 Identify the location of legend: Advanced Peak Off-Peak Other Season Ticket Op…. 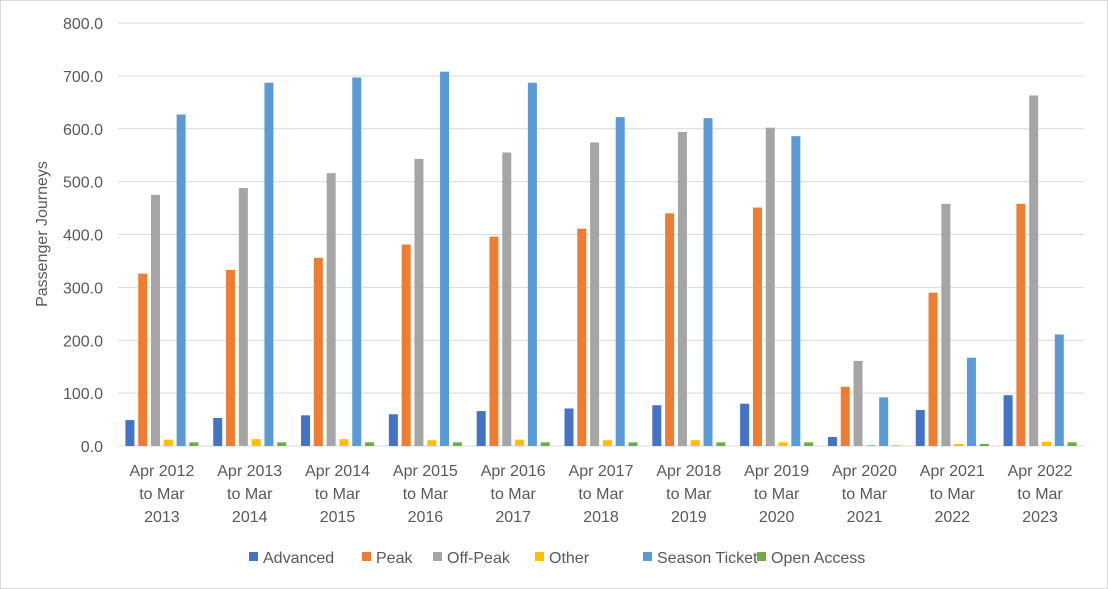
(557, 558).